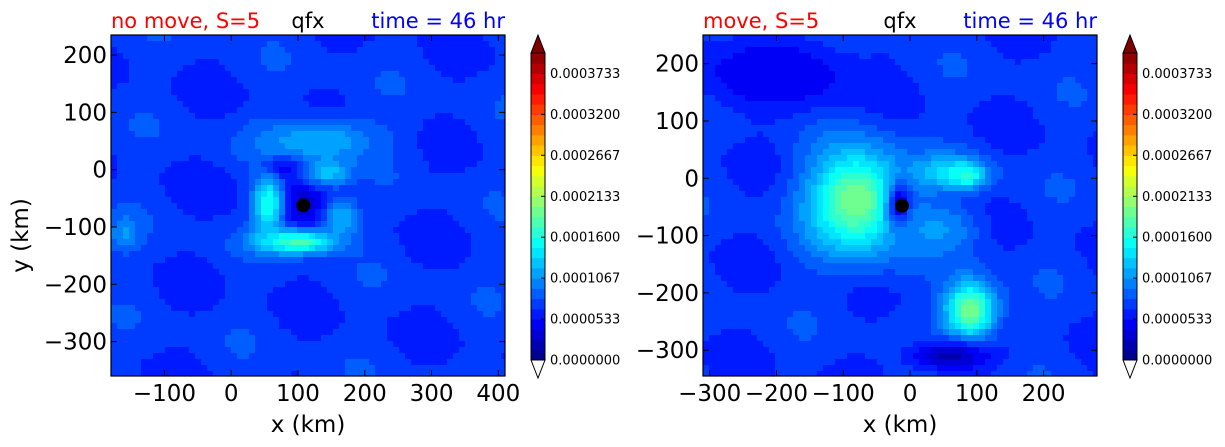  I want to click on title-left: no move, S=5, so click(185, 21).